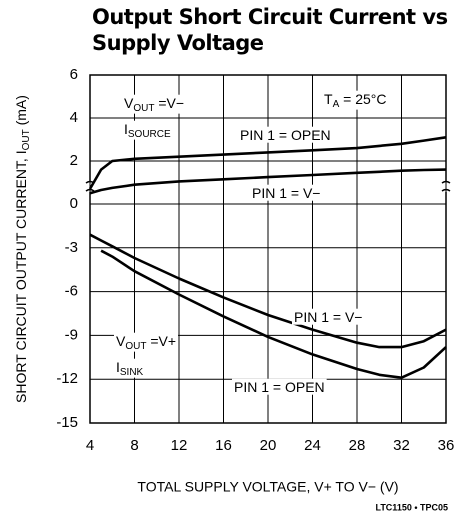 This screenshot has width=456, height=517. What do you see at coordinates (74, 74) in the screenshot?
I see `y-tick-label: 6` at bounding box center [74, 74].